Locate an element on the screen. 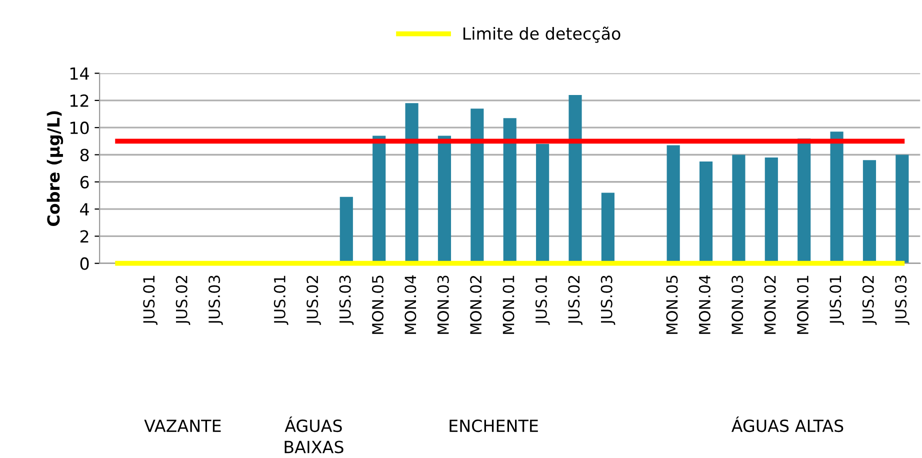 Image resolution: width=922 pixels, height=458 pixels. y-tick-label: 10 is located at coordinates (79, 128).